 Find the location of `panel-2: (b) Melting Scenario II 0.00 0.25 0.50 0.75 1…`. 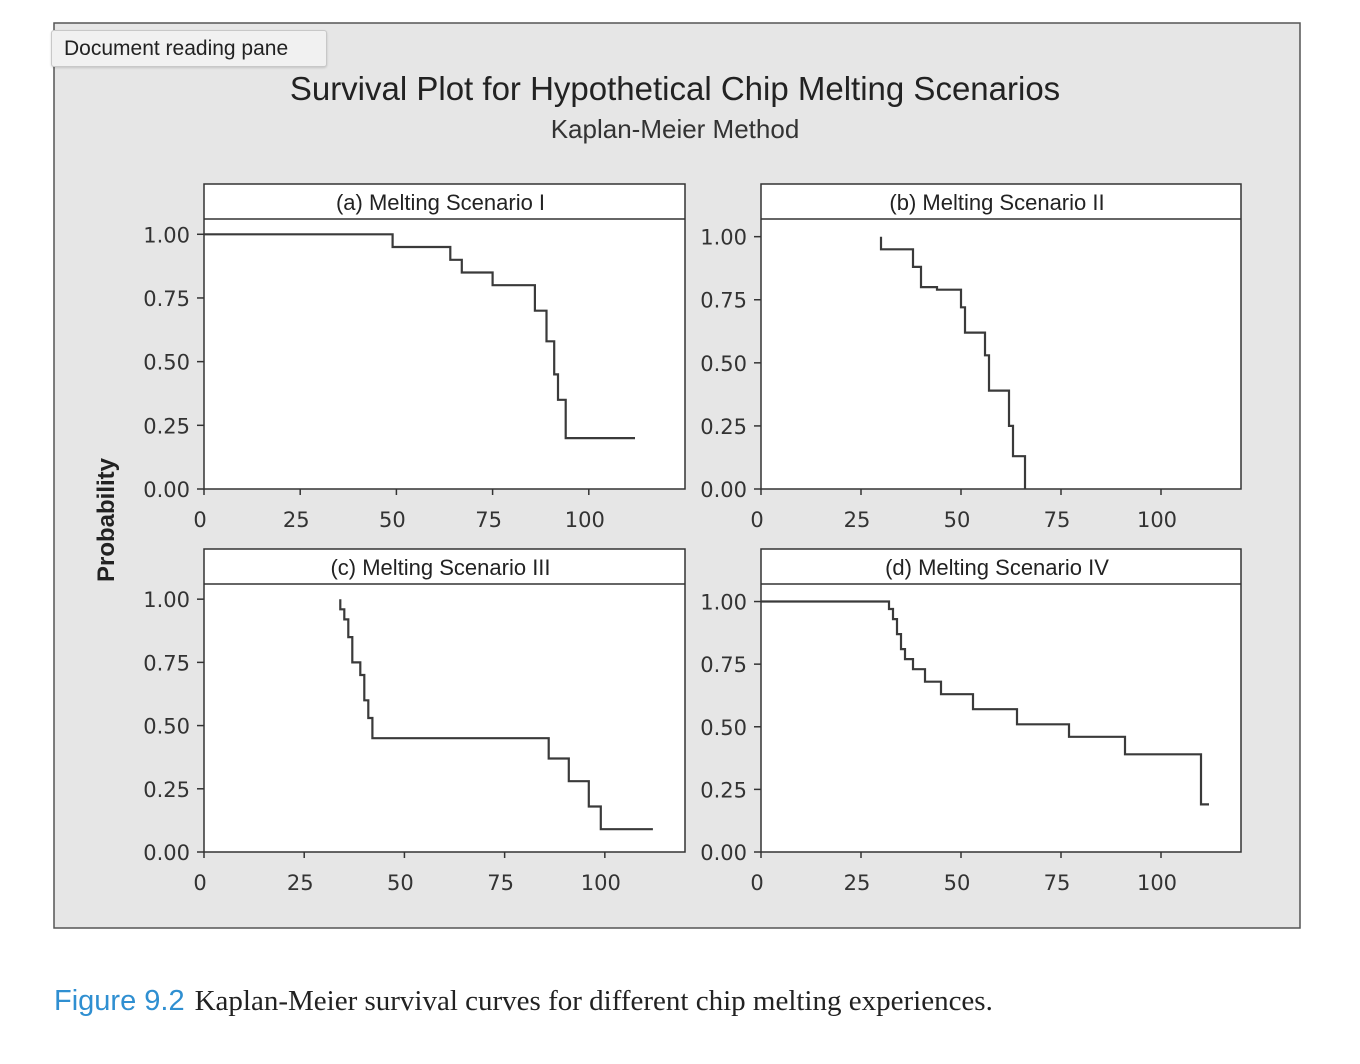

panel-2: (b) Melting Scenario II 0.00 0.25 0.50 0.75 1… is located at coordinates (971, 357).